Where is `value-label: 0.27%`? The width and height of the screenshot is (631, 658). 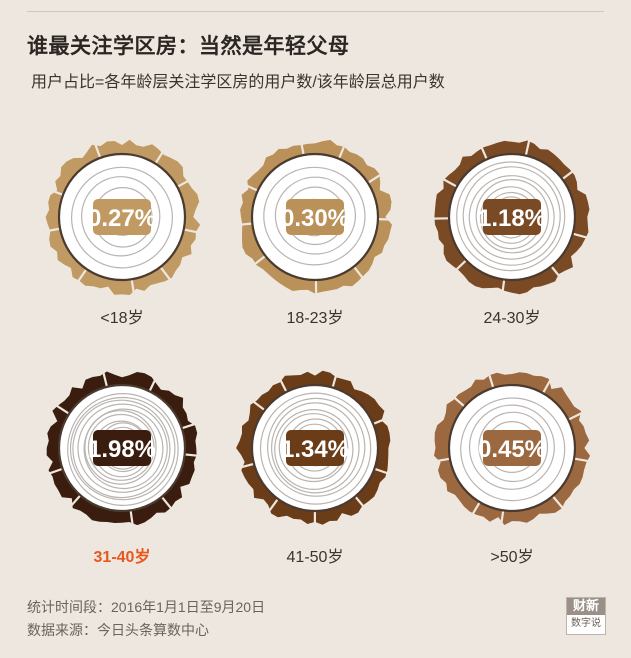
value-label: 0.27% is located at coordinates (122, 218).